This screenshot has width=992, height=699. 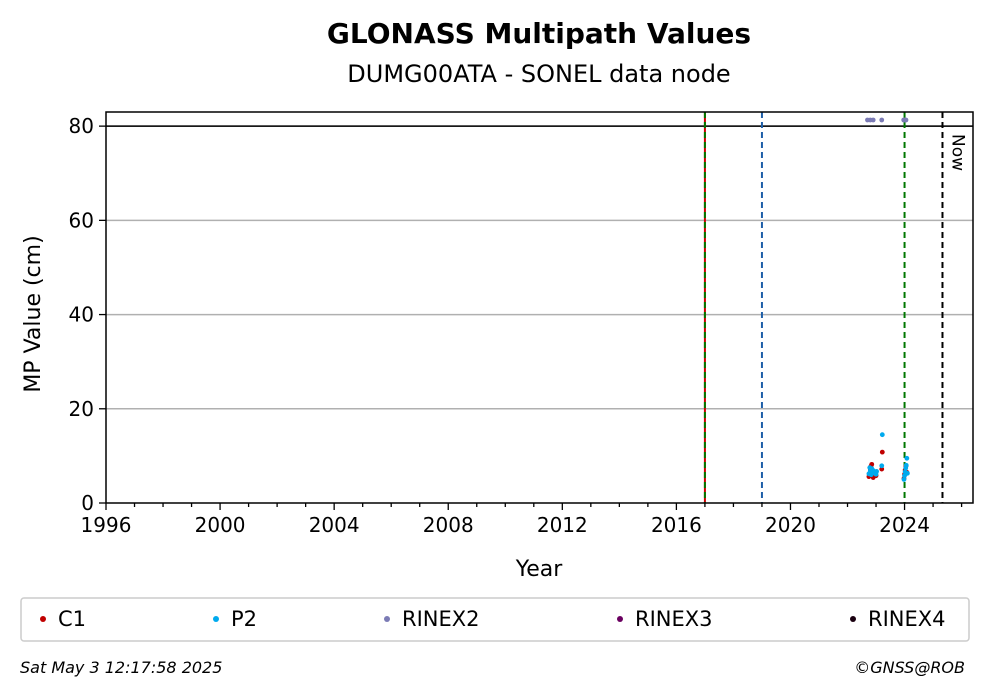 I want to click on x-tick-label: 2008, so click(x=448, y=525).